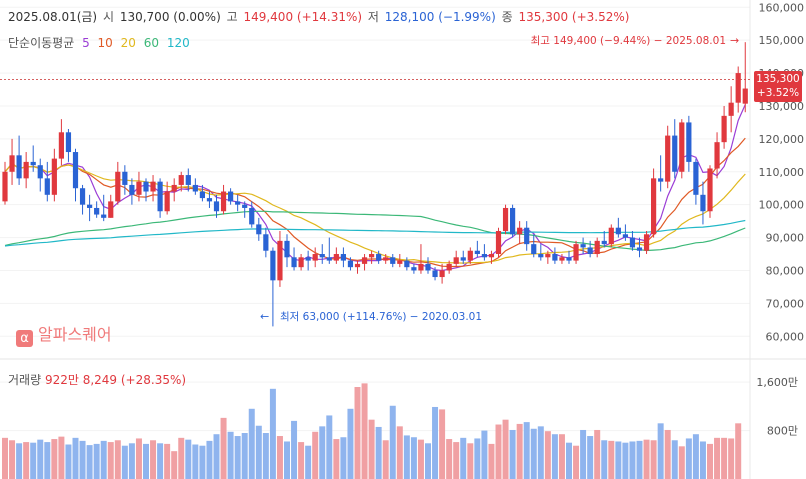 Image resolution: width=806 pixels, height=479 pixels. I want to click on price-tick-label: 80,000, so click(785, 270).